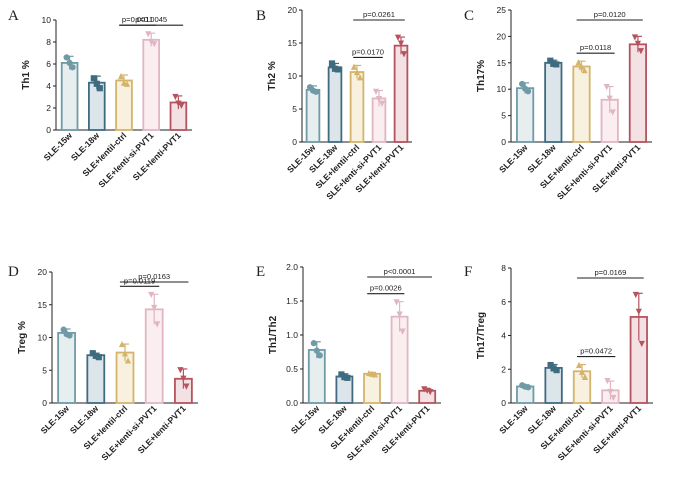 This screenshot has width=685, height=479. What do you see at coordinates (47, 20) in the screenshot?
I see `y-tick-label: 10` at bounding box center [47, 20].